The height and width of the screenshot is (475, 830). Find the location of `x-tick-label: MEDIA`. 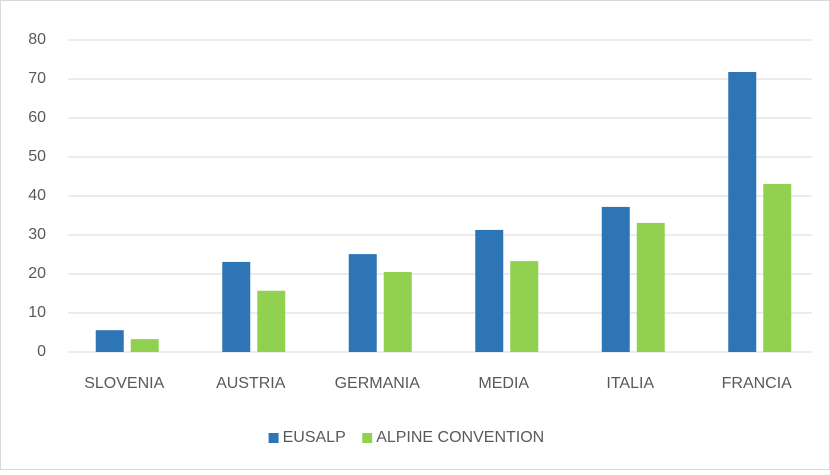

x-tick-label: MEDIA is located at coordinates (503, 383).